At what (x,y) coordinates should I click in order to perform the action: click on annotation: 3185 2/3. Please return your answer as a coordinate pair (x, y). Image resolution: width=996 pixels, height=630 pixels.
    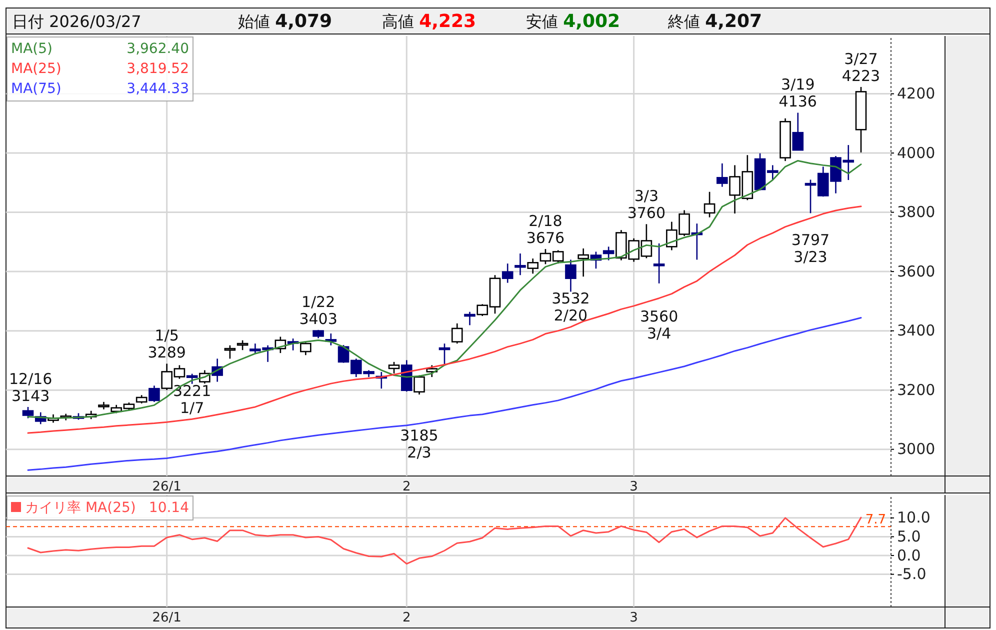
    Looking at the image, I should click on (419, 444).